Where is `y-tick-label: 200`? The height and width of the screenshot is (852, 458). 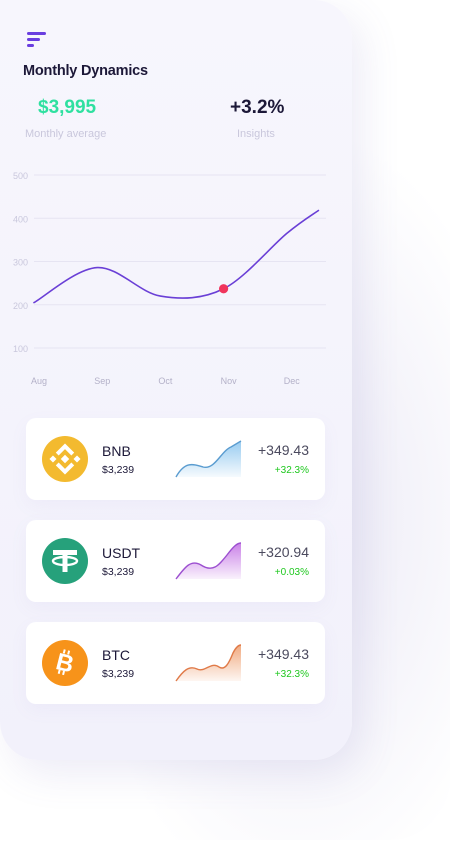 y-tick-label: 200 is located at coordinates (20, 306).